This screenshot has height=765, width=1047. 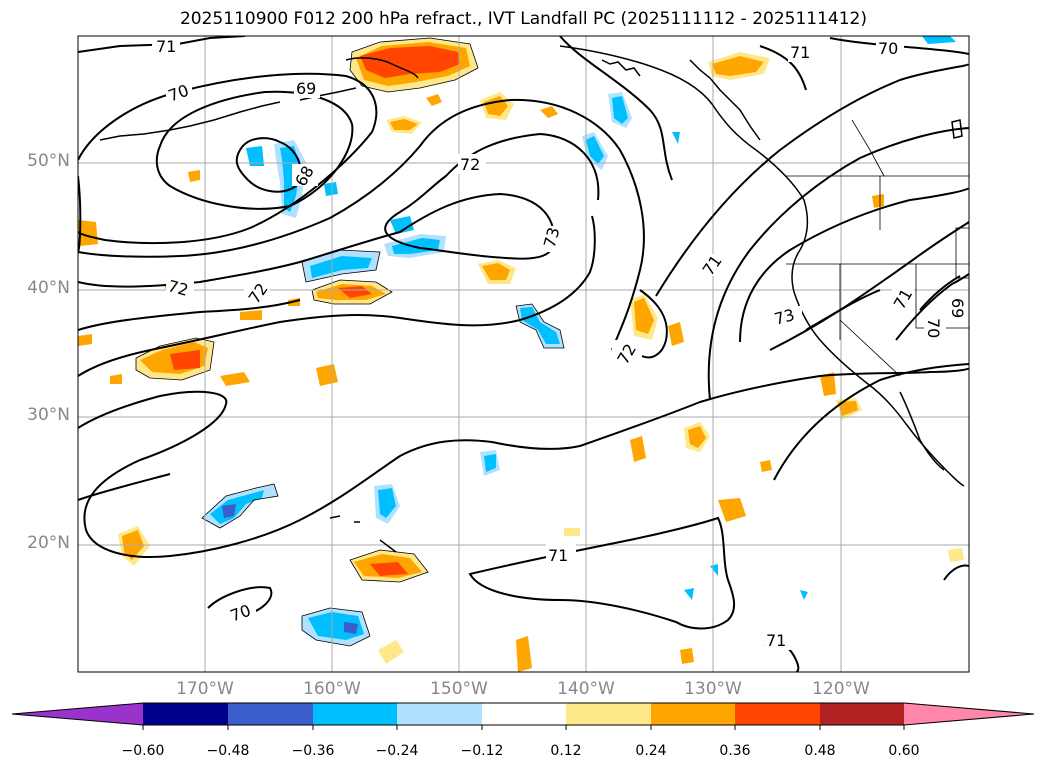 I want to click on lon-label: 150°W, so click(x=459, y=689).